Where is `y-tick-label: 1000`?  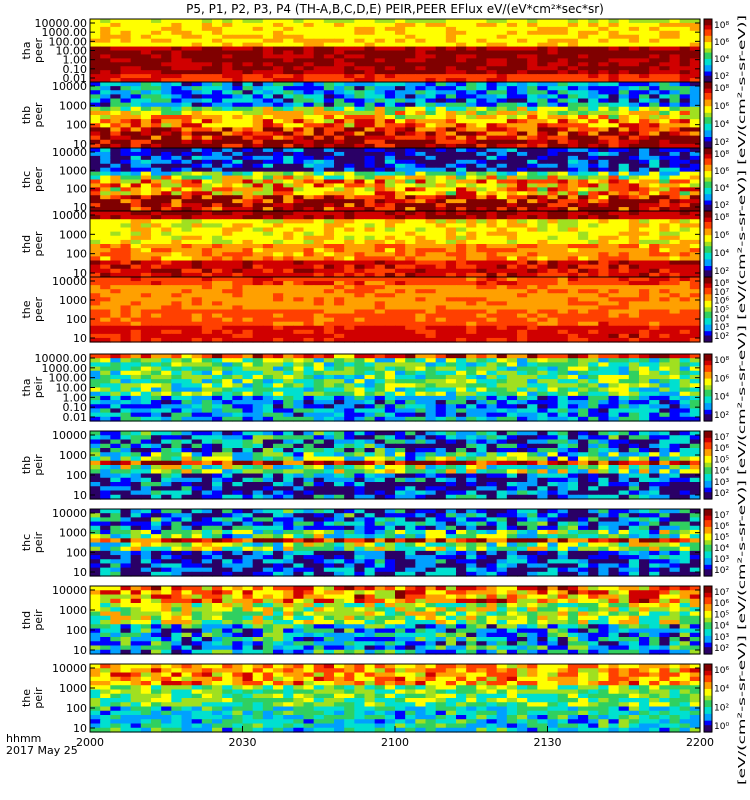 y-tick-label: 1000 is located at coordinates (73, 610).